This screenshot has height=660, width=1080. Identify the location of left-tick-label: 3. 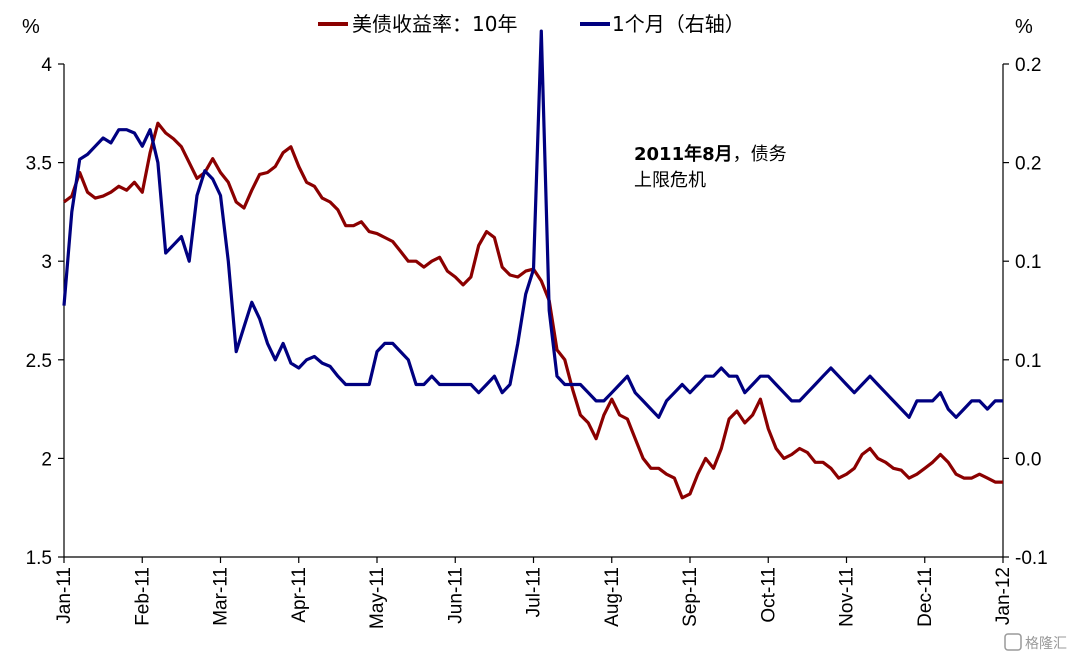
(46, 262).